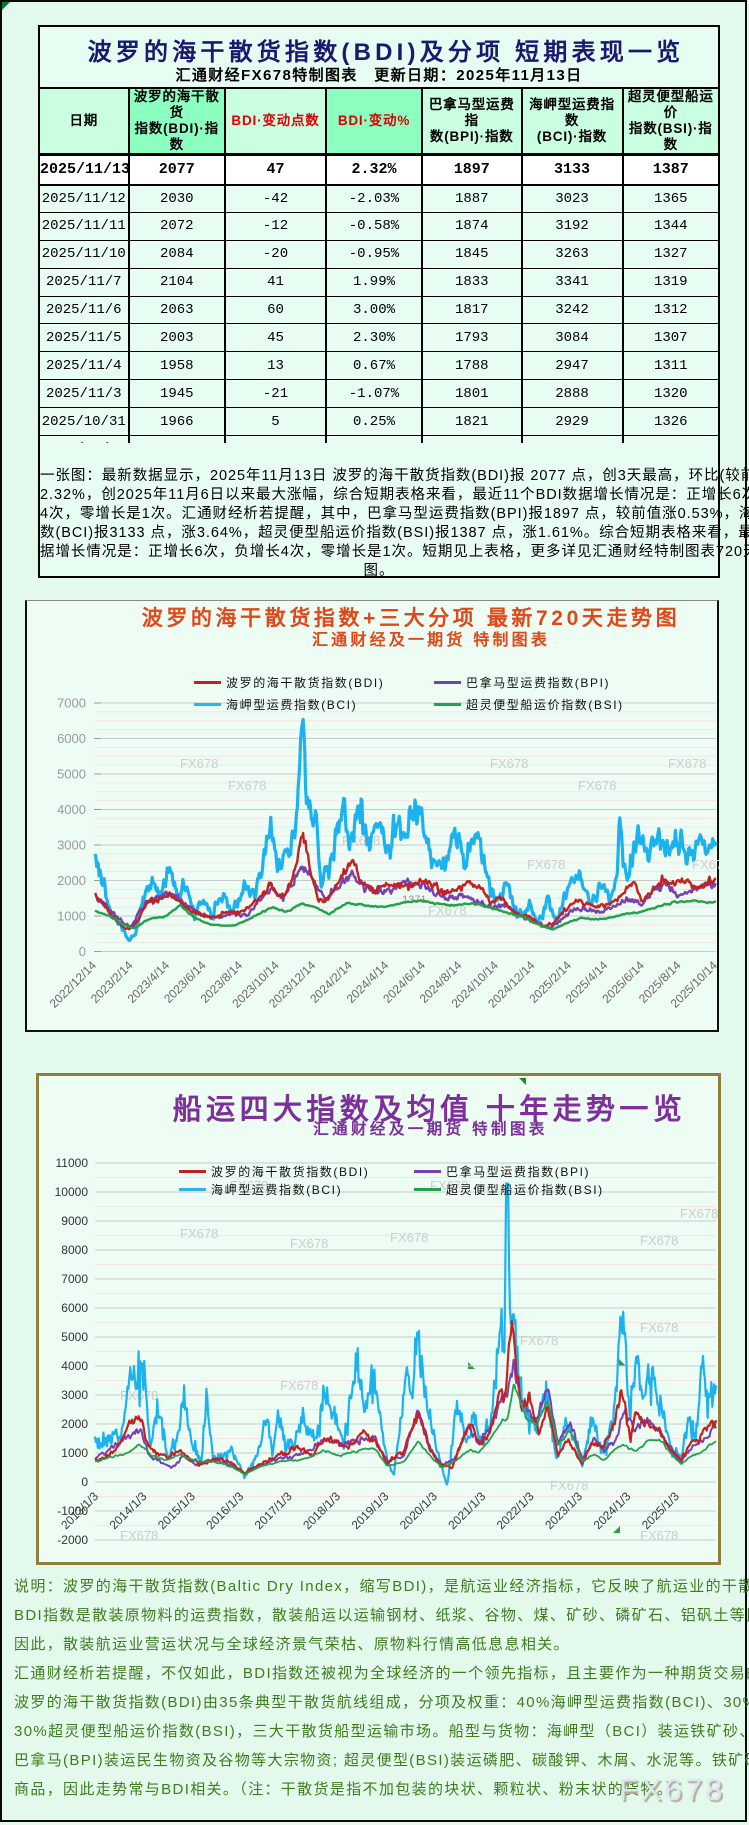  What do you see at coordinates (72, 1163) in the screenshot?
I see `svg-text: 11000` at bounding box center [72, 1163].